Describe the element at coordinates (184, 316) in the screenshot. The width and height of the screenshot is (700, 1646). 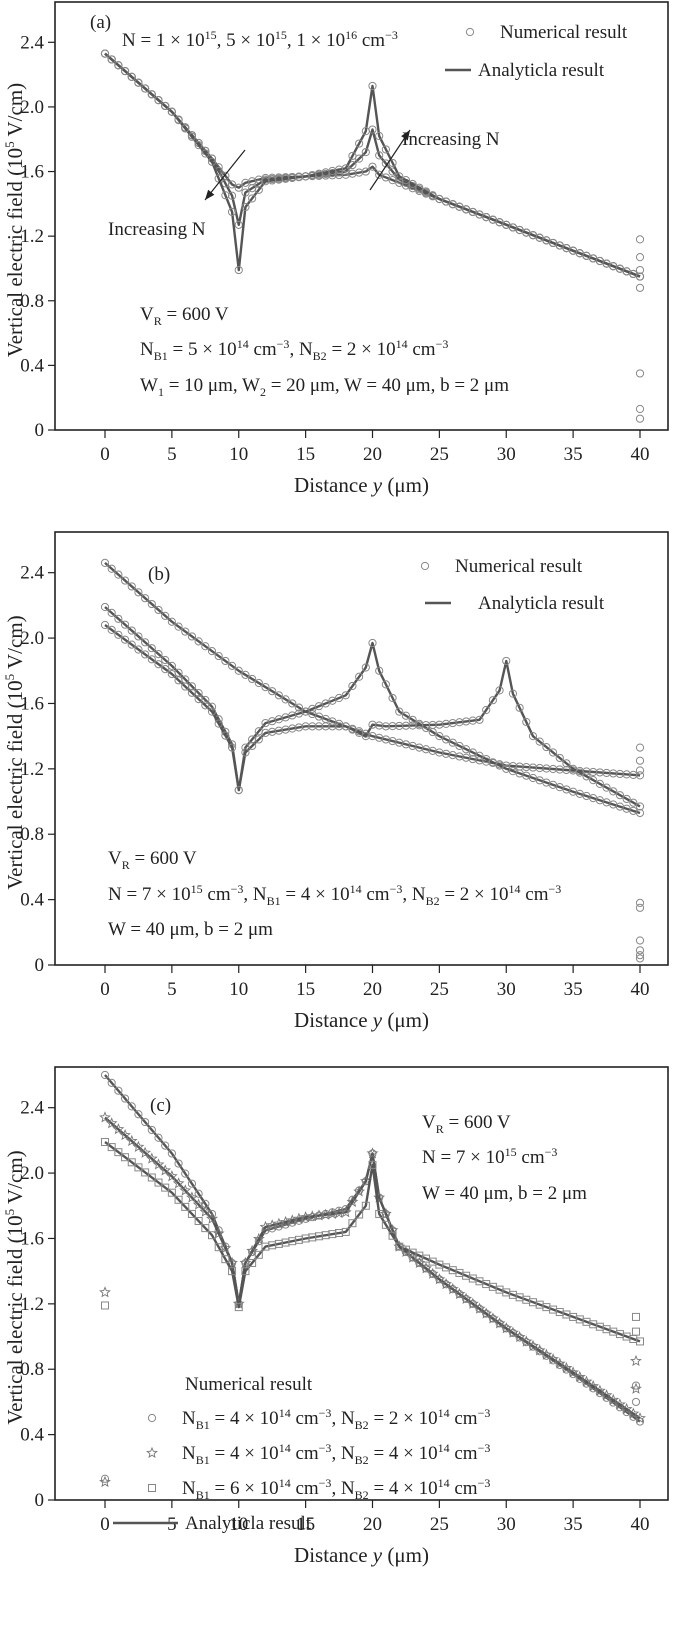
I see `annotation: VR​ = 600 V` at that location.